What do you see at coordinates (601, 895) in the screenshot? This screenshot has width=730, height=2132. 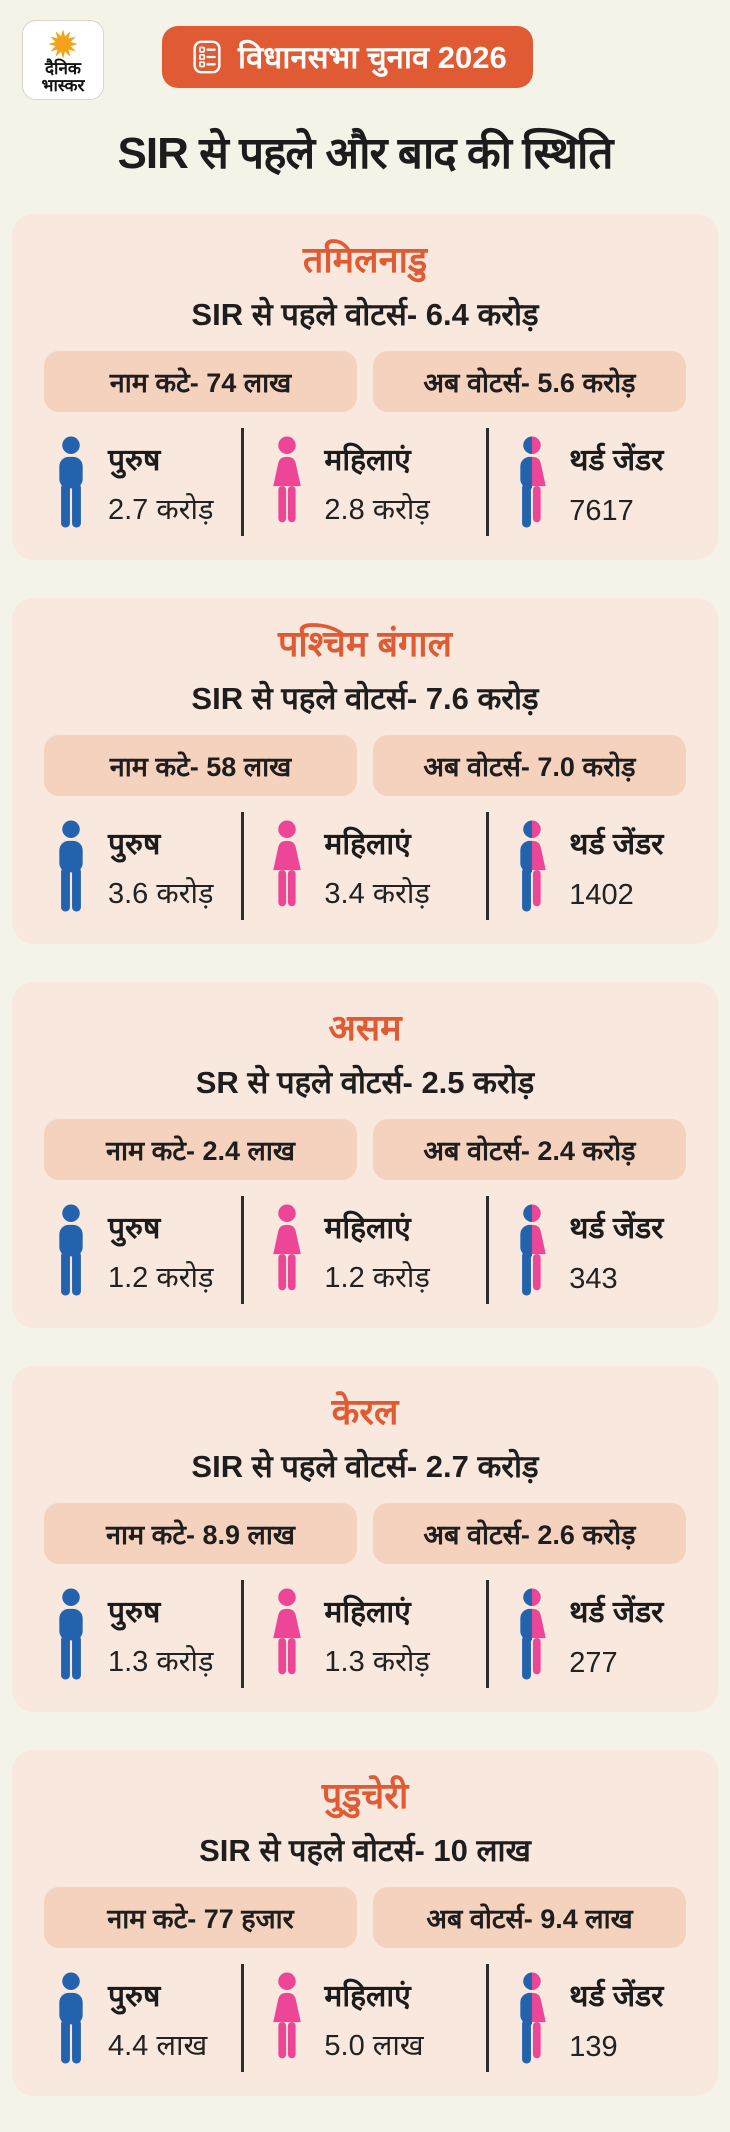 I see `third-gender-value: 1402` at bounding box center [601, 895].